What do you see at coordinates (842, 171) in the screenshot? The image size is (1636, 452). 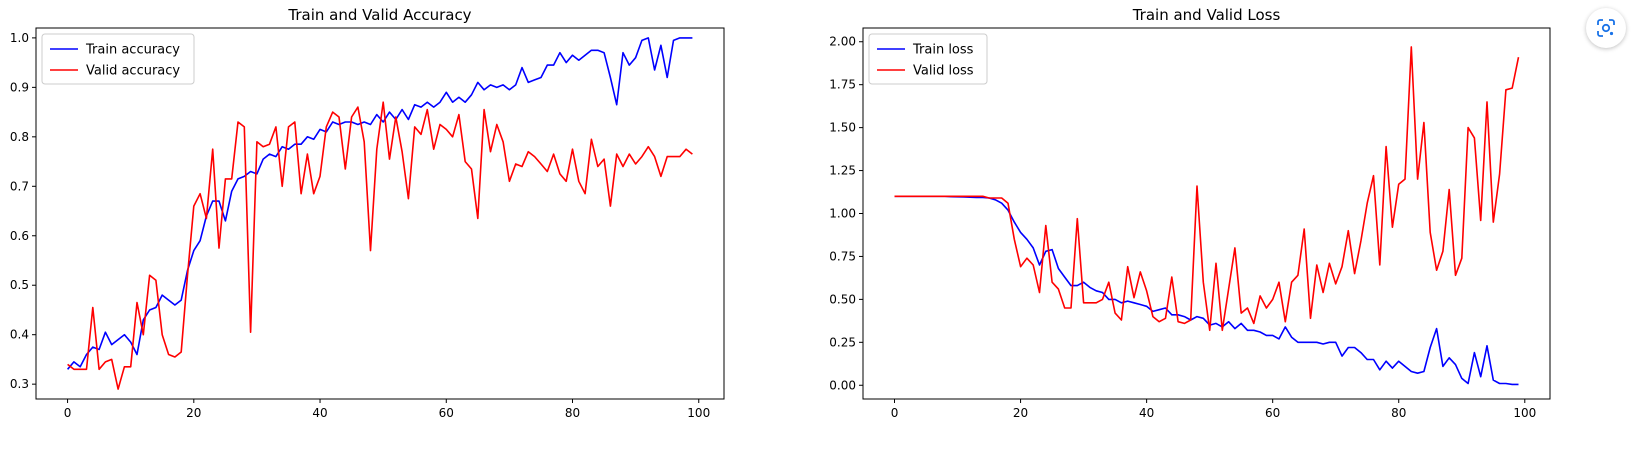 I see `y-tick-label: 1.25` at bounding box center [842, 171].